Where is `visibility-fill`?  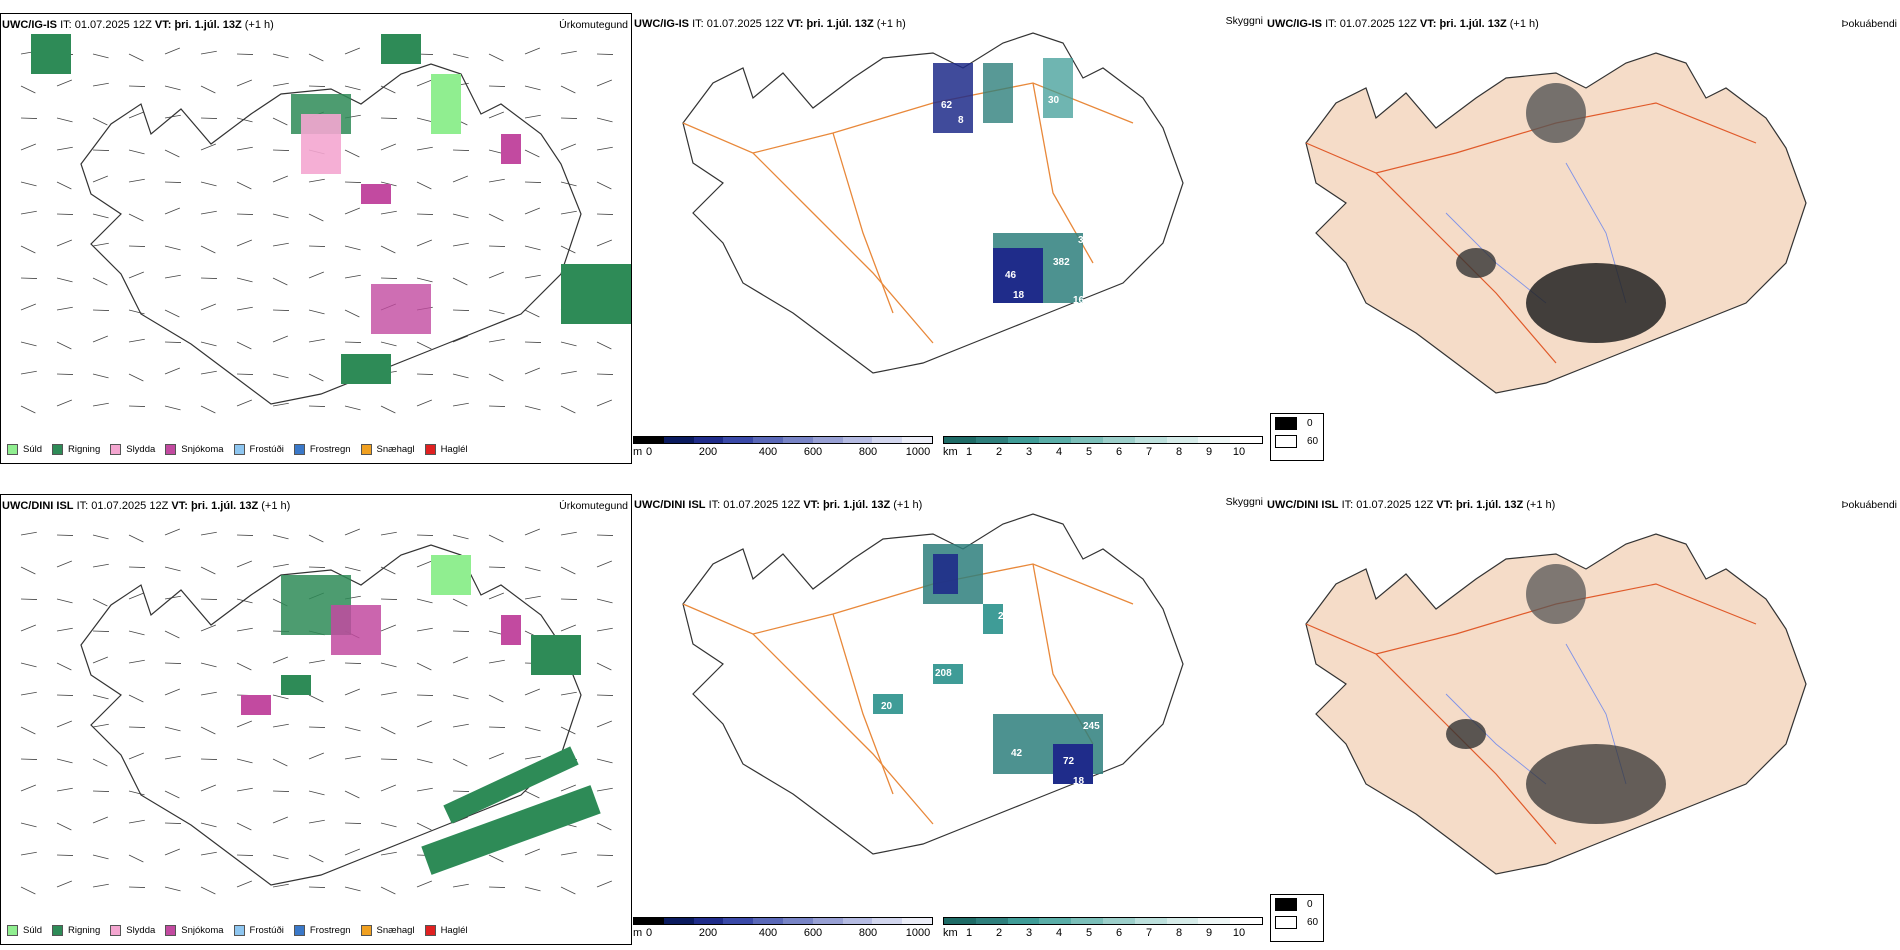
visibility-fill is located at coordinates (988, 664).